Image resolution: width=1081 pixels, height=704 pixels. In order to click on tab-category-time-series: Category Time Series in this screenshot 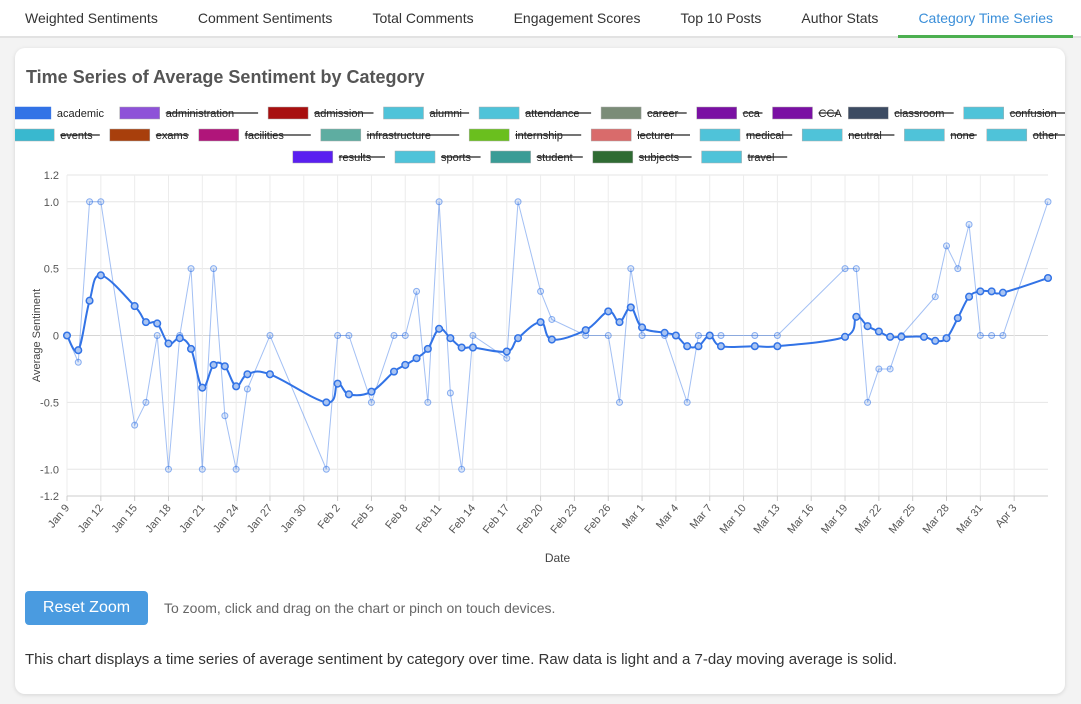, I will do `click(985, 19)`.